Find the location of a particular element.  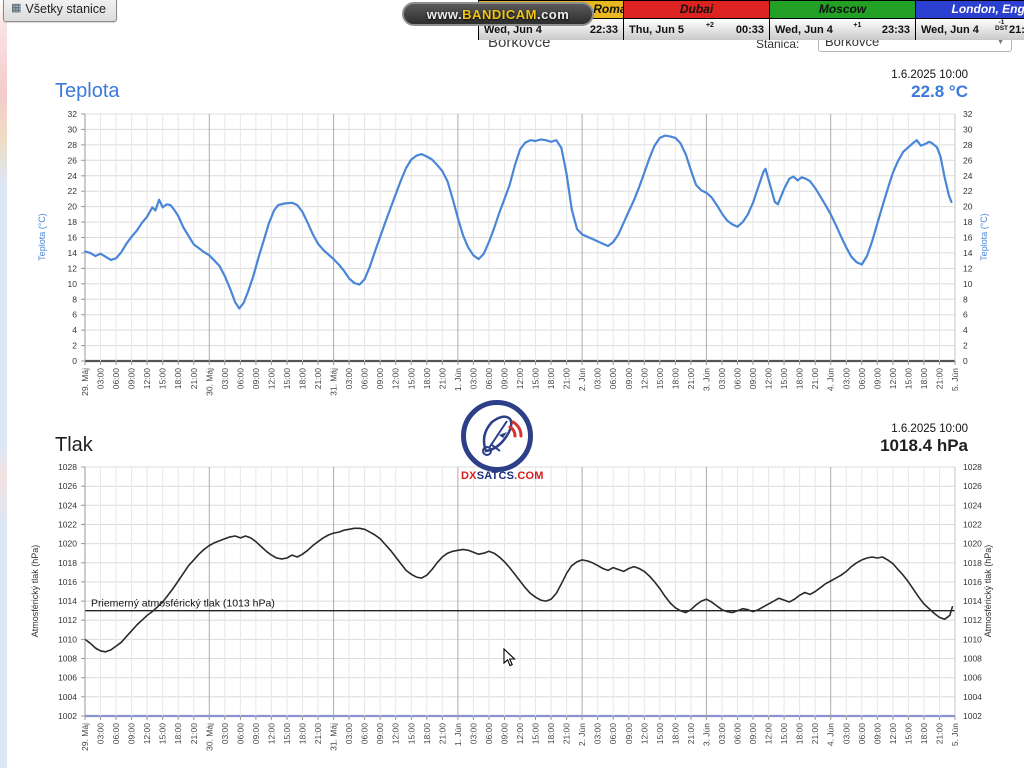

svg-text: 22 is located at coordinates (968, 191).